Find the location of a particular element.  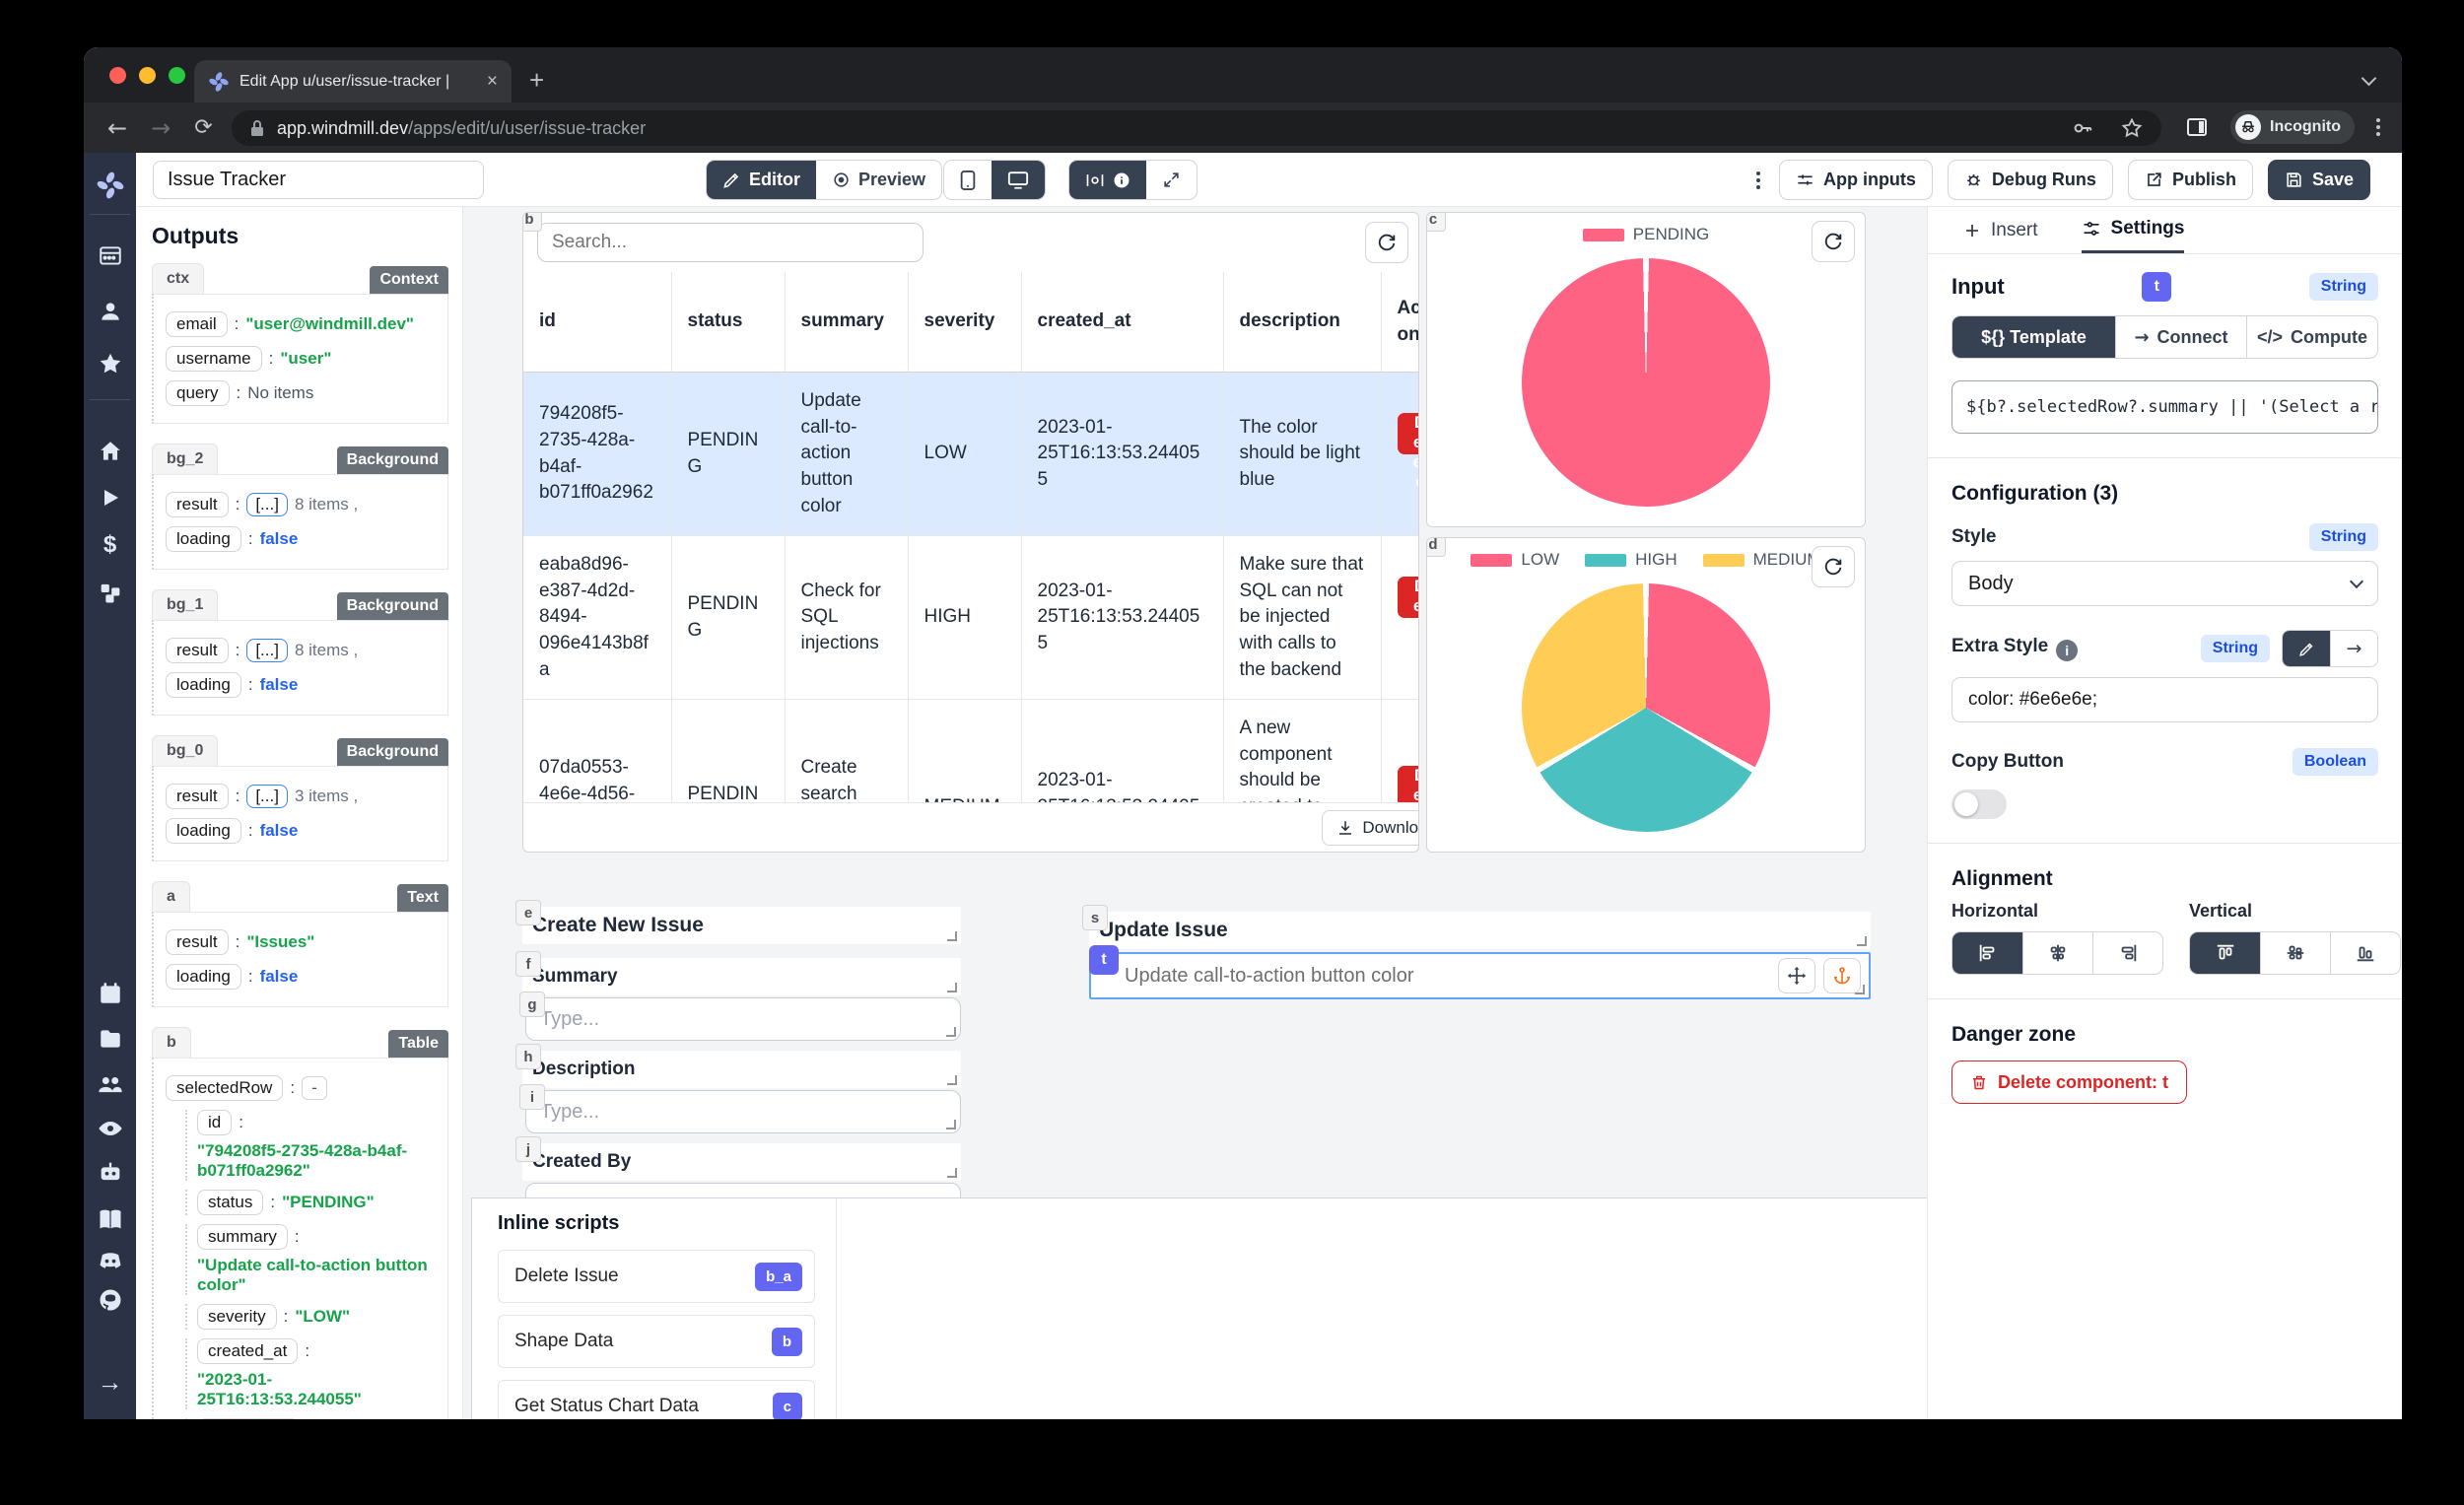

output-key-pill: id is located at coordinates (215, 1122).